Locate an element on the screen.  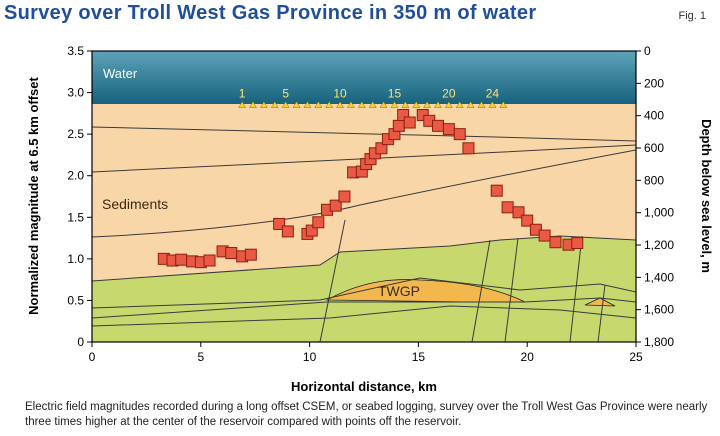
y2-axis-title: Depth below sea level, m is located at coordinates (706, 196).